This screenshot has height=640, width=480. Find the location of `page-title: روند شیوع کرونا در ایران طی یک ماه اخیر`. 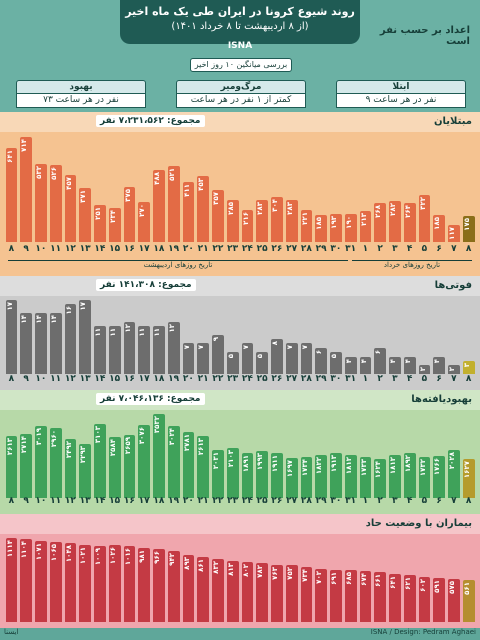

page-title: روند شیوع کرونا در ایران طی یک ماه اخیر is located at coordinates (240, 11).